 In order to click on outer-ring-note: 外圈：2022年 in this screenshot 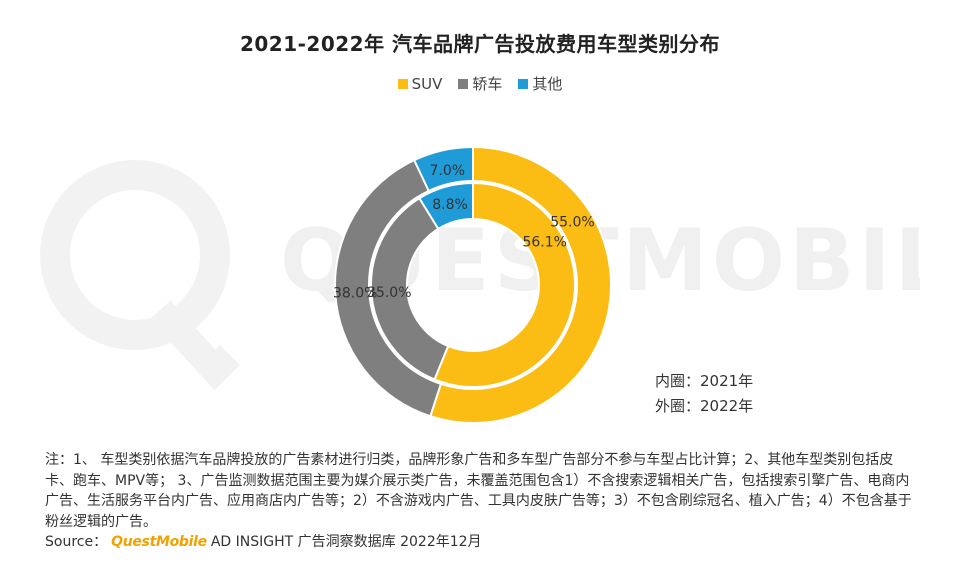, I will do `click(704, 406)`.